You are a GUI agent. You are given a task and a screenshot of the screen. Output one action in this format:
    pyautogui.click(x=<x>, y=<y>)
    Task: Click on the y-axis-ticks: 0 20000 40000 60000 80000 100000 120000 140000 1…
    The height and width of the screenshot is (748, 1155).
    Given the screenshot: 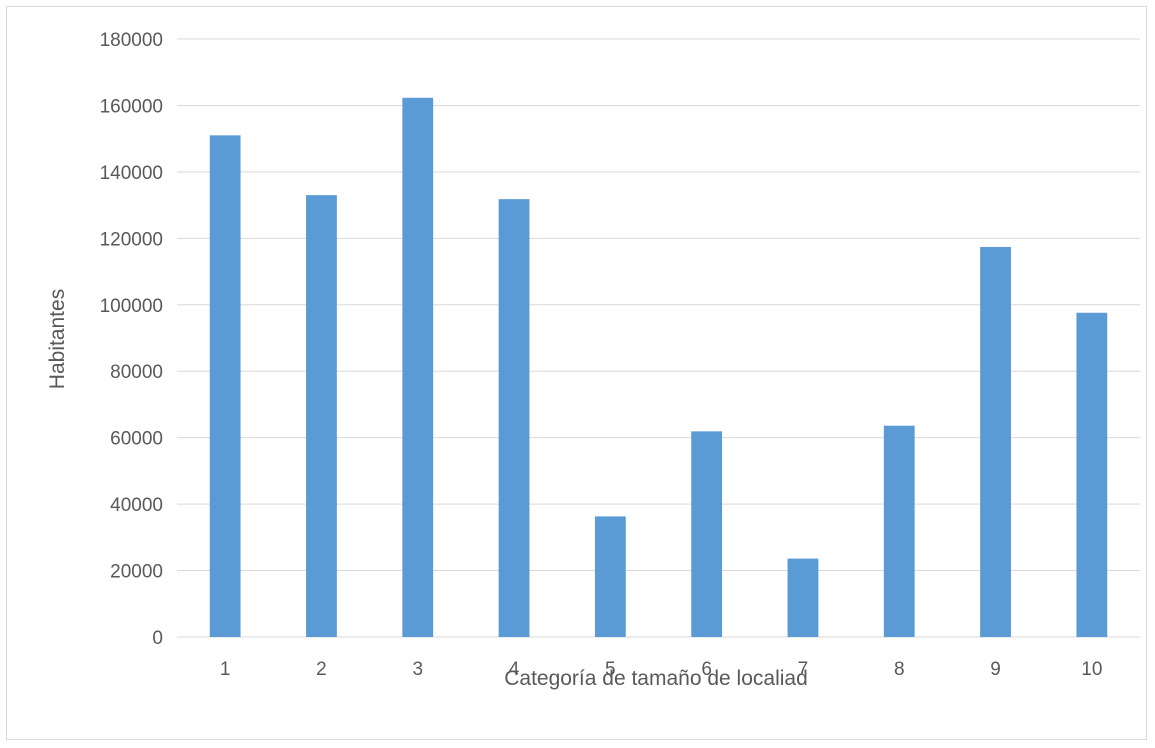 What is the action you would take?
    pyautogui.click(x=131, y=339)
    